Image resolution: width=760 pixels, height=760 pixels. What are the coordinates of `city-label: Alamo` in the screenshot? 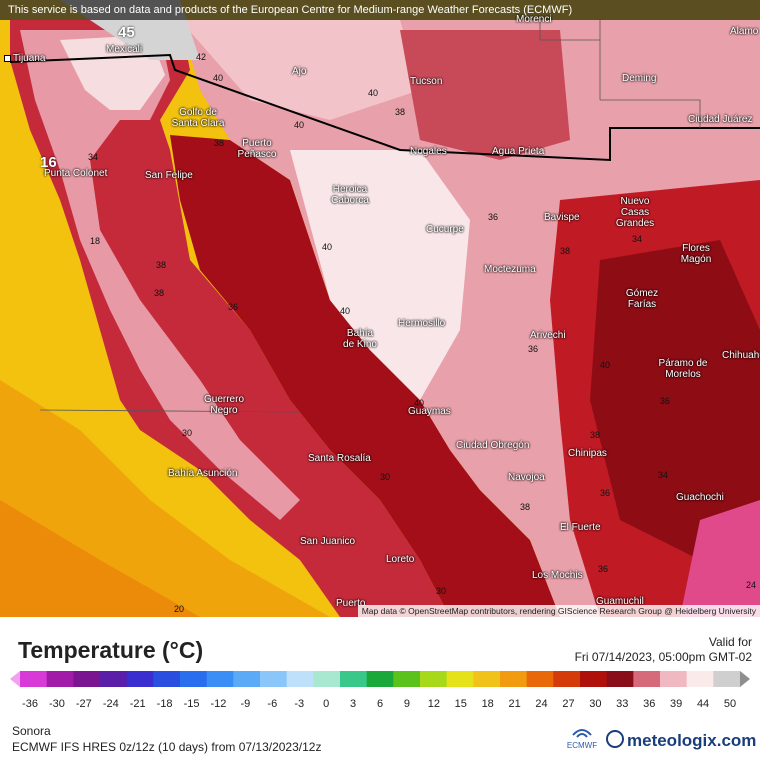 It's located at (744, 31).